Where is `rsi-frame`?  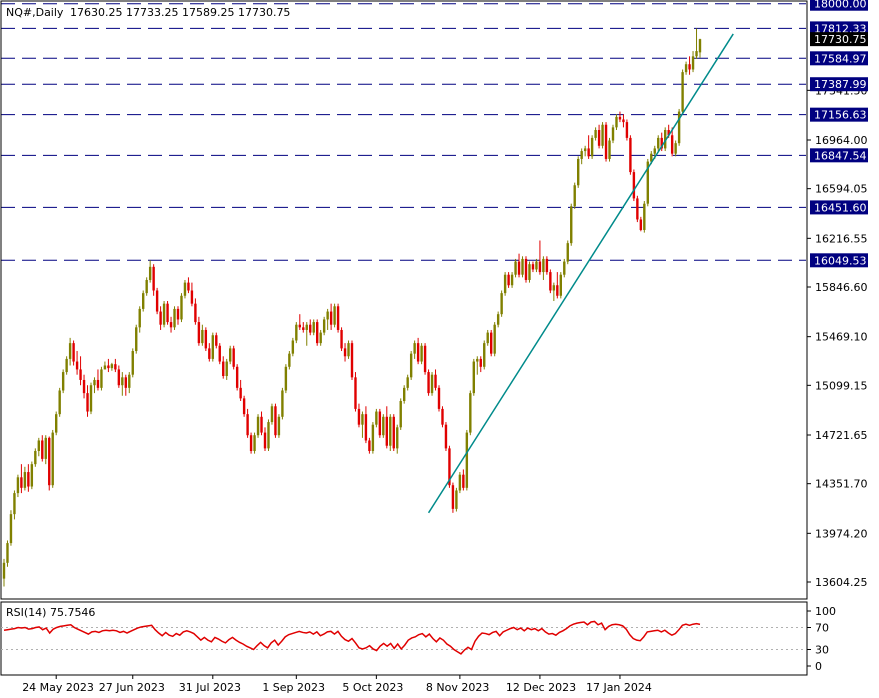 rsi-frame is located at coordinates (404, 638).